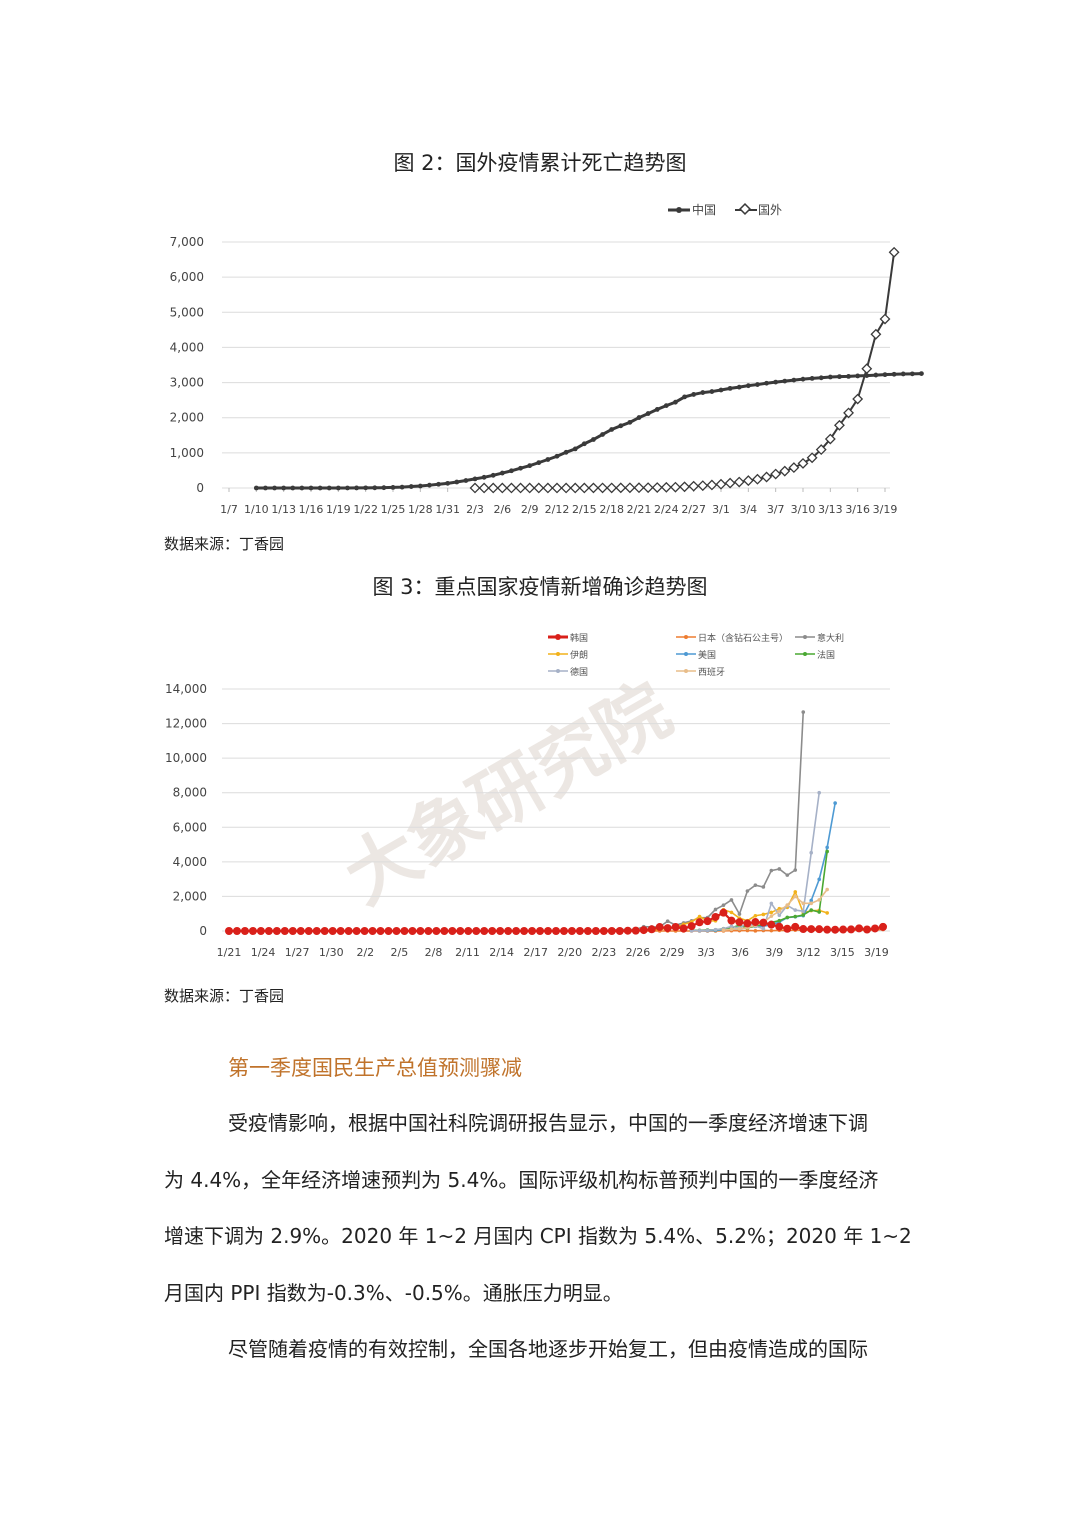  I want to click on x-tick-label: 3/13, so click(830, 509).